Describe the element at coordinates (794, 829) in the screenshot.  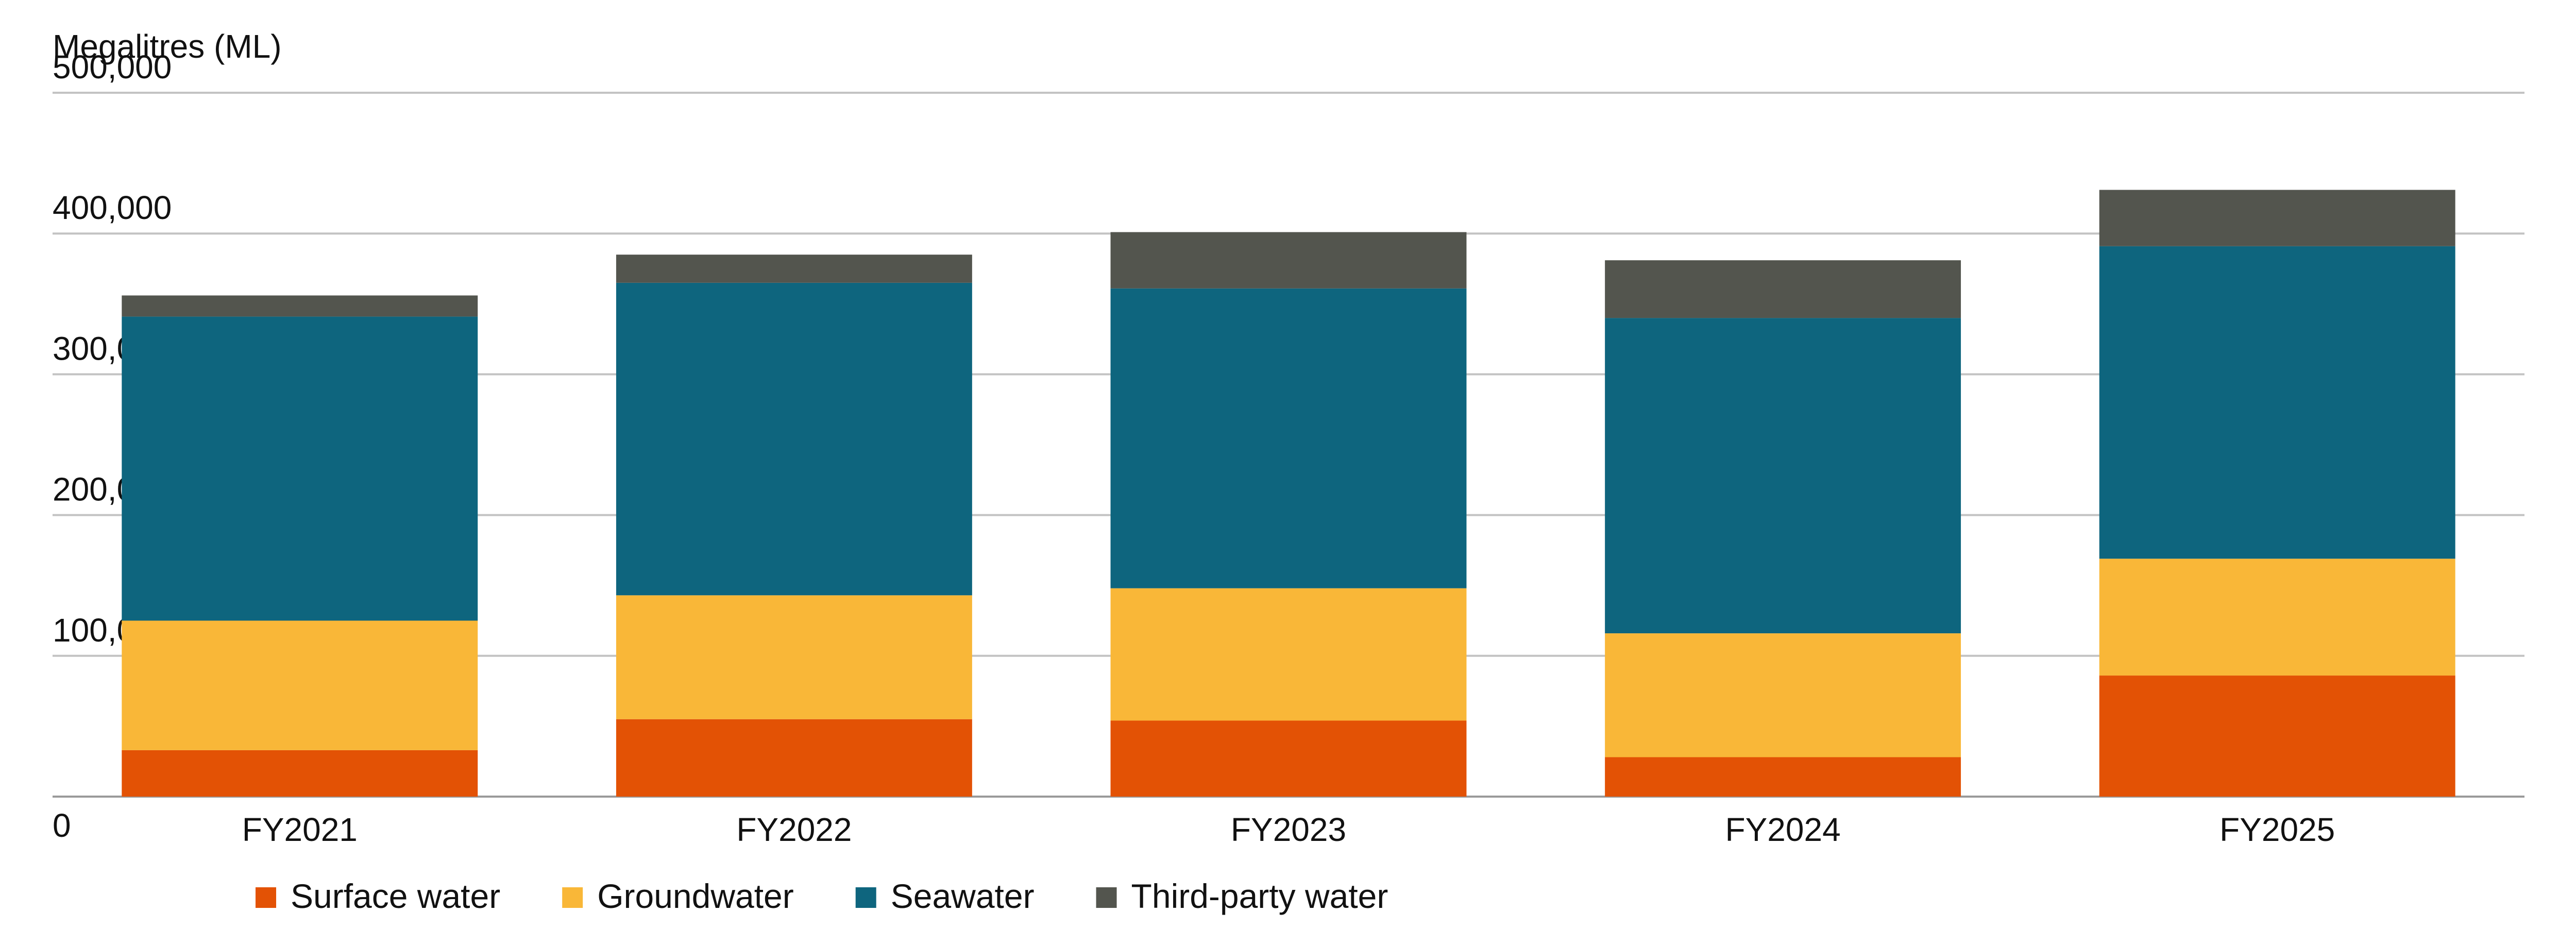
I see `x-tick-label: FY2022` at that location.